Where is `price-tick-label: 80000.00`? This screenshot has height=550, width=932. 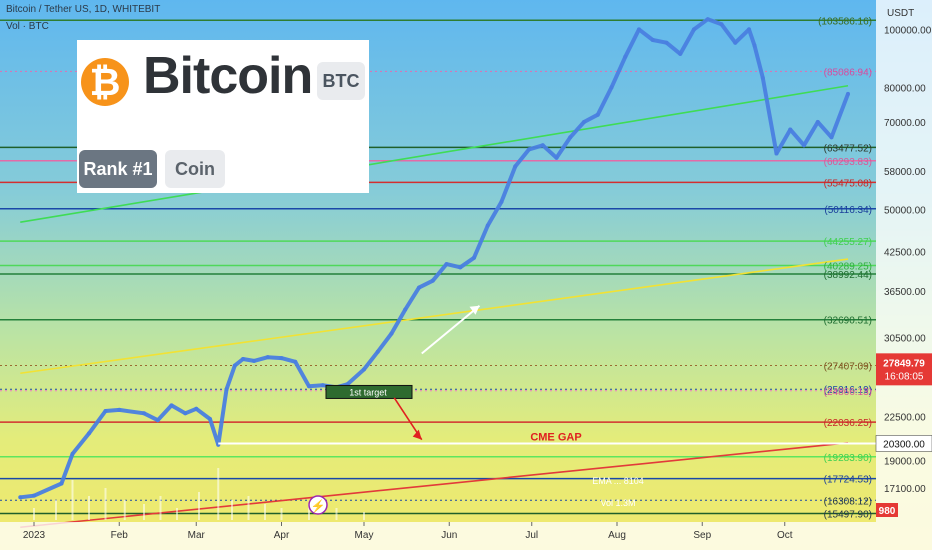
price-tick-label: 80000.00 is located at coordinates (905, 88).